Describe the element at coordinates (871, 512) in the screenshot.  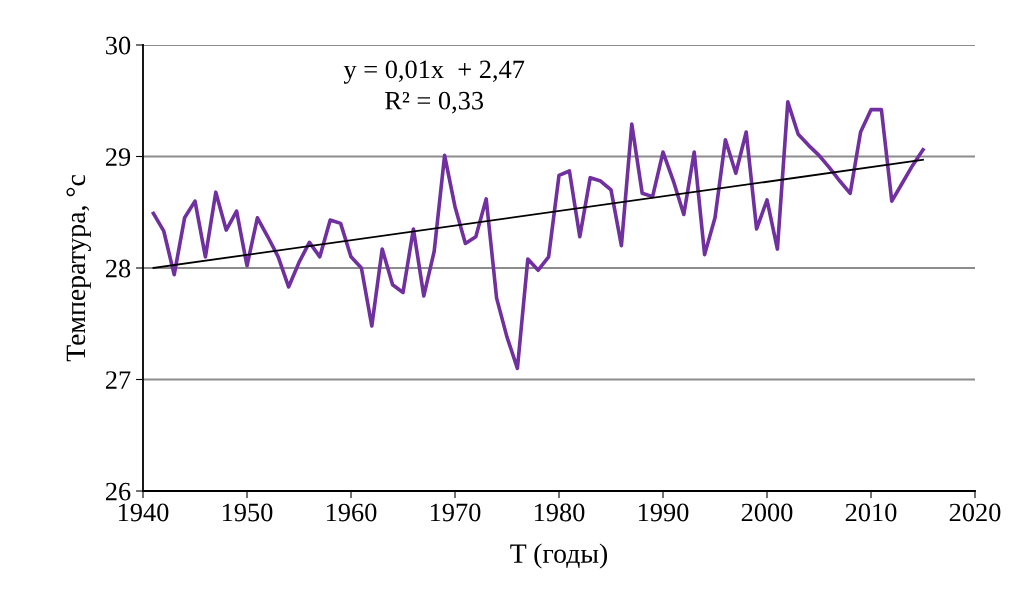
I see `x-tick-label: 2010` at that location.